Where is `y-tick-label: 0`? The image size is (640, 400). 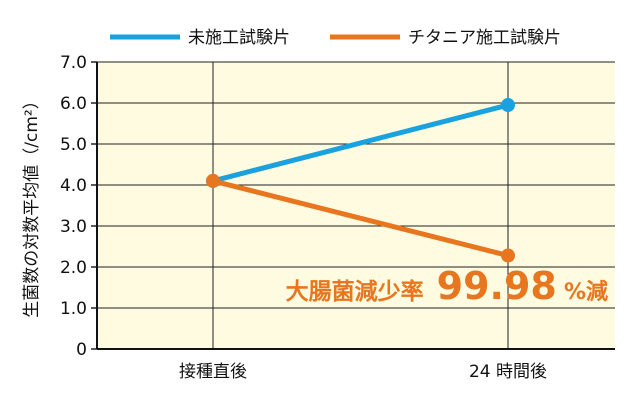 y-tick-label: 0 is located at coordinates (81, 350).